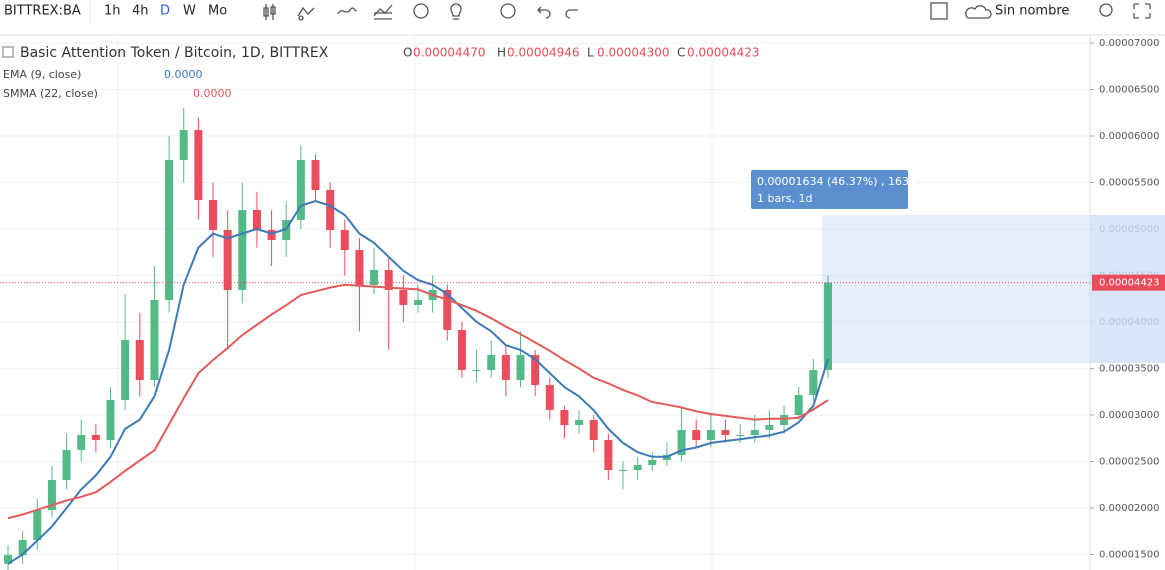 The width and height of the screenshot is (1165, 570). I want to click on collapse-icon, so click(8, 52).